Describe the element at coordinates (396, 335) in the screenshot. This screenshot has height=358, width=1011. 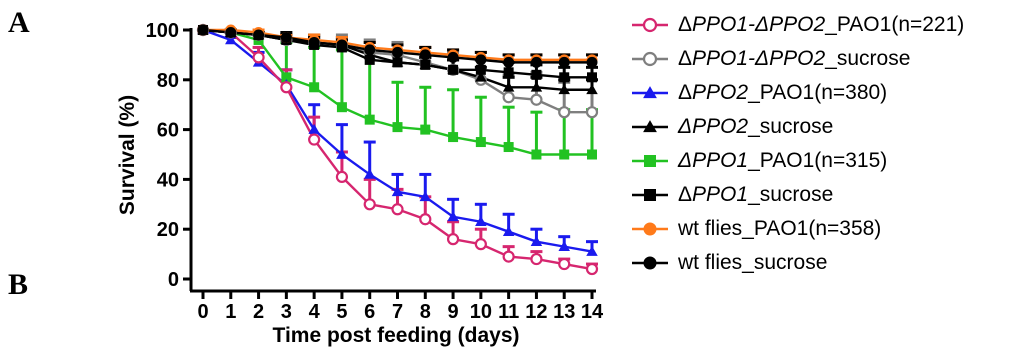
I see `x-axis-label: Time post feeding (days)` at that location.